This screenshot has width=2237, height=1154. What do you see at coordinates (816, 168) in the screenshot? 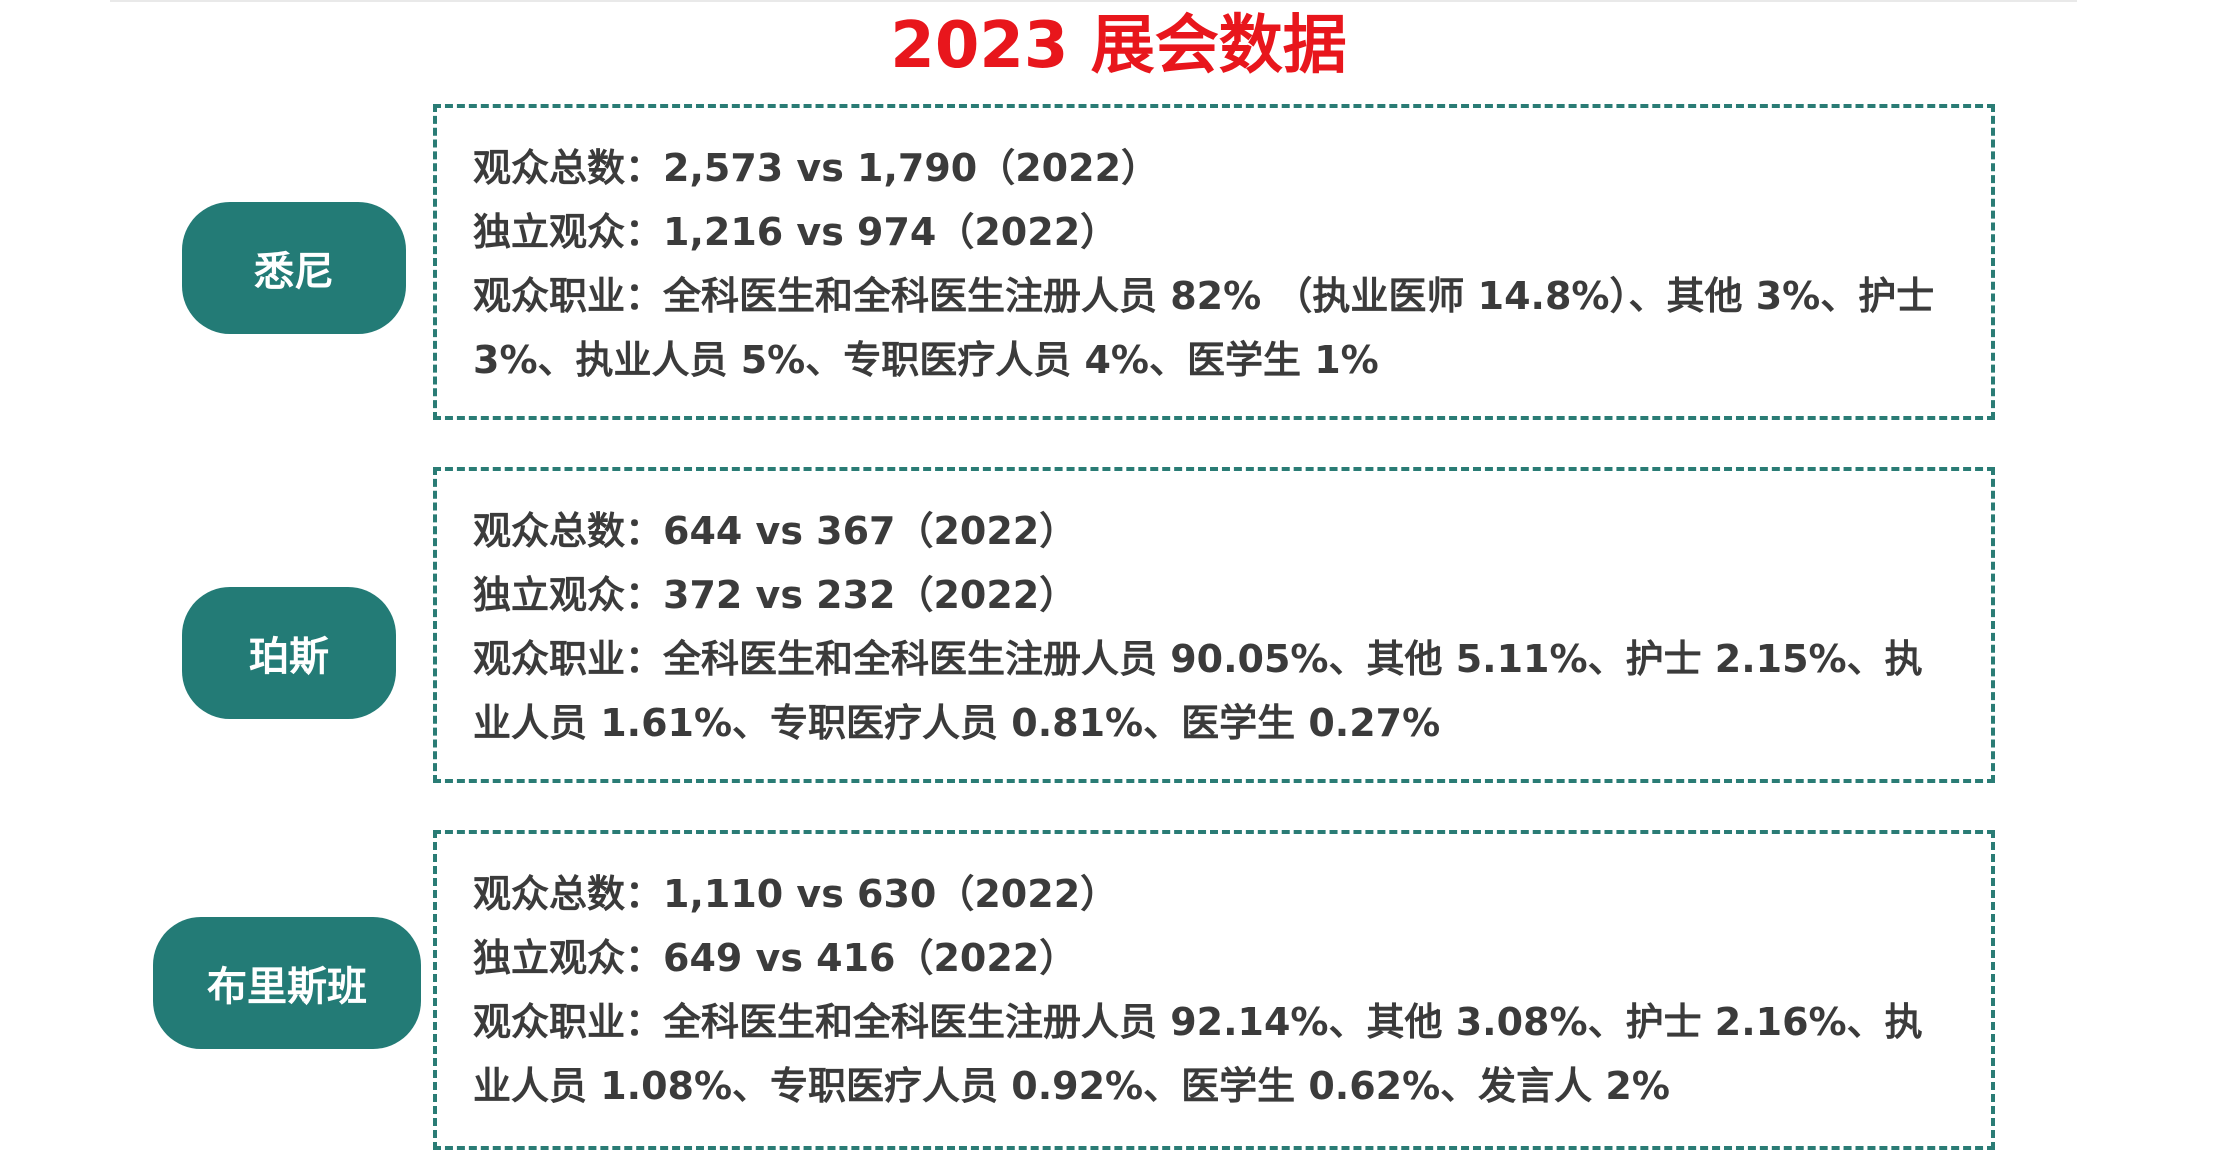
I see `total-visitors: 观众总数：2,573 vs 1,790（2022）` at bounding box center [816, 168].